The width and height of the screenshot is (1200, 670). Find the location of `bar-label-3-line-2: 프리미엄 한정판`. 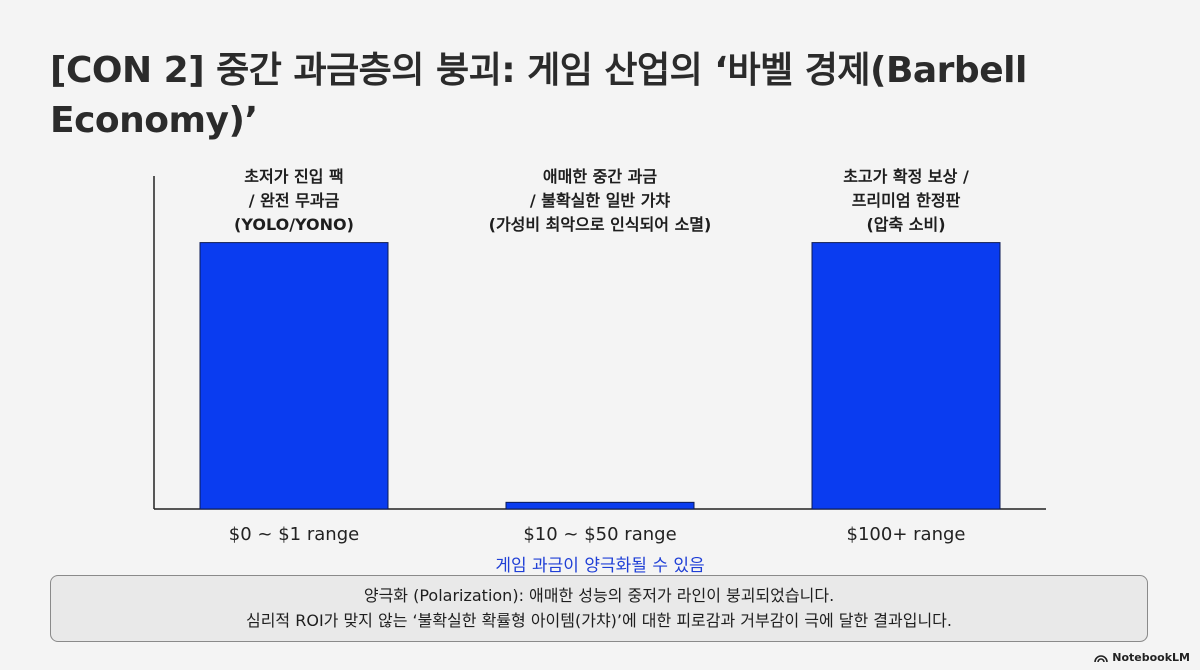

bar-label-3-line-2: 프리미엄 한정판 is located at coordinates (906, 200).